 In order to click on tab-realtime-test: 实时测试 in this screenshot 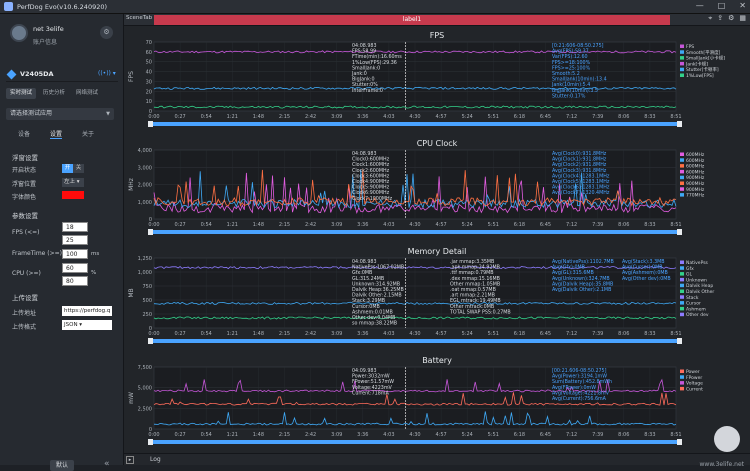, I will do `click(21, 93)`.